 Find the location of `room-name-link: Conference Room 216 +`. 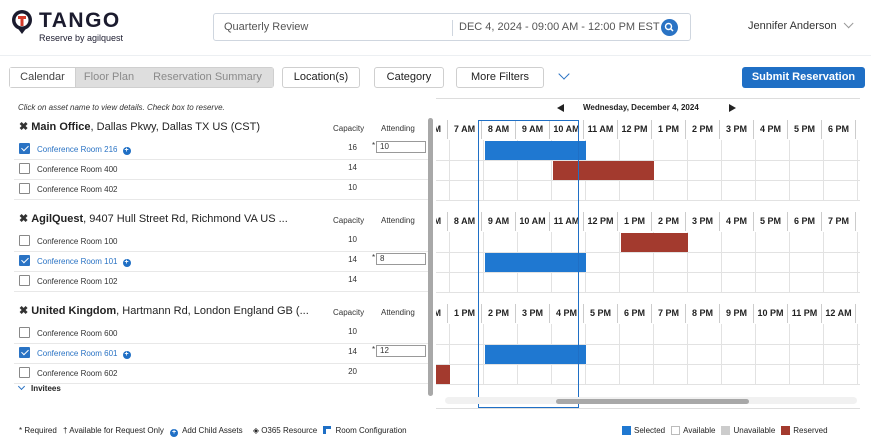

room-name-link: Conference Room 216 + is located at coordinates (84, 150).